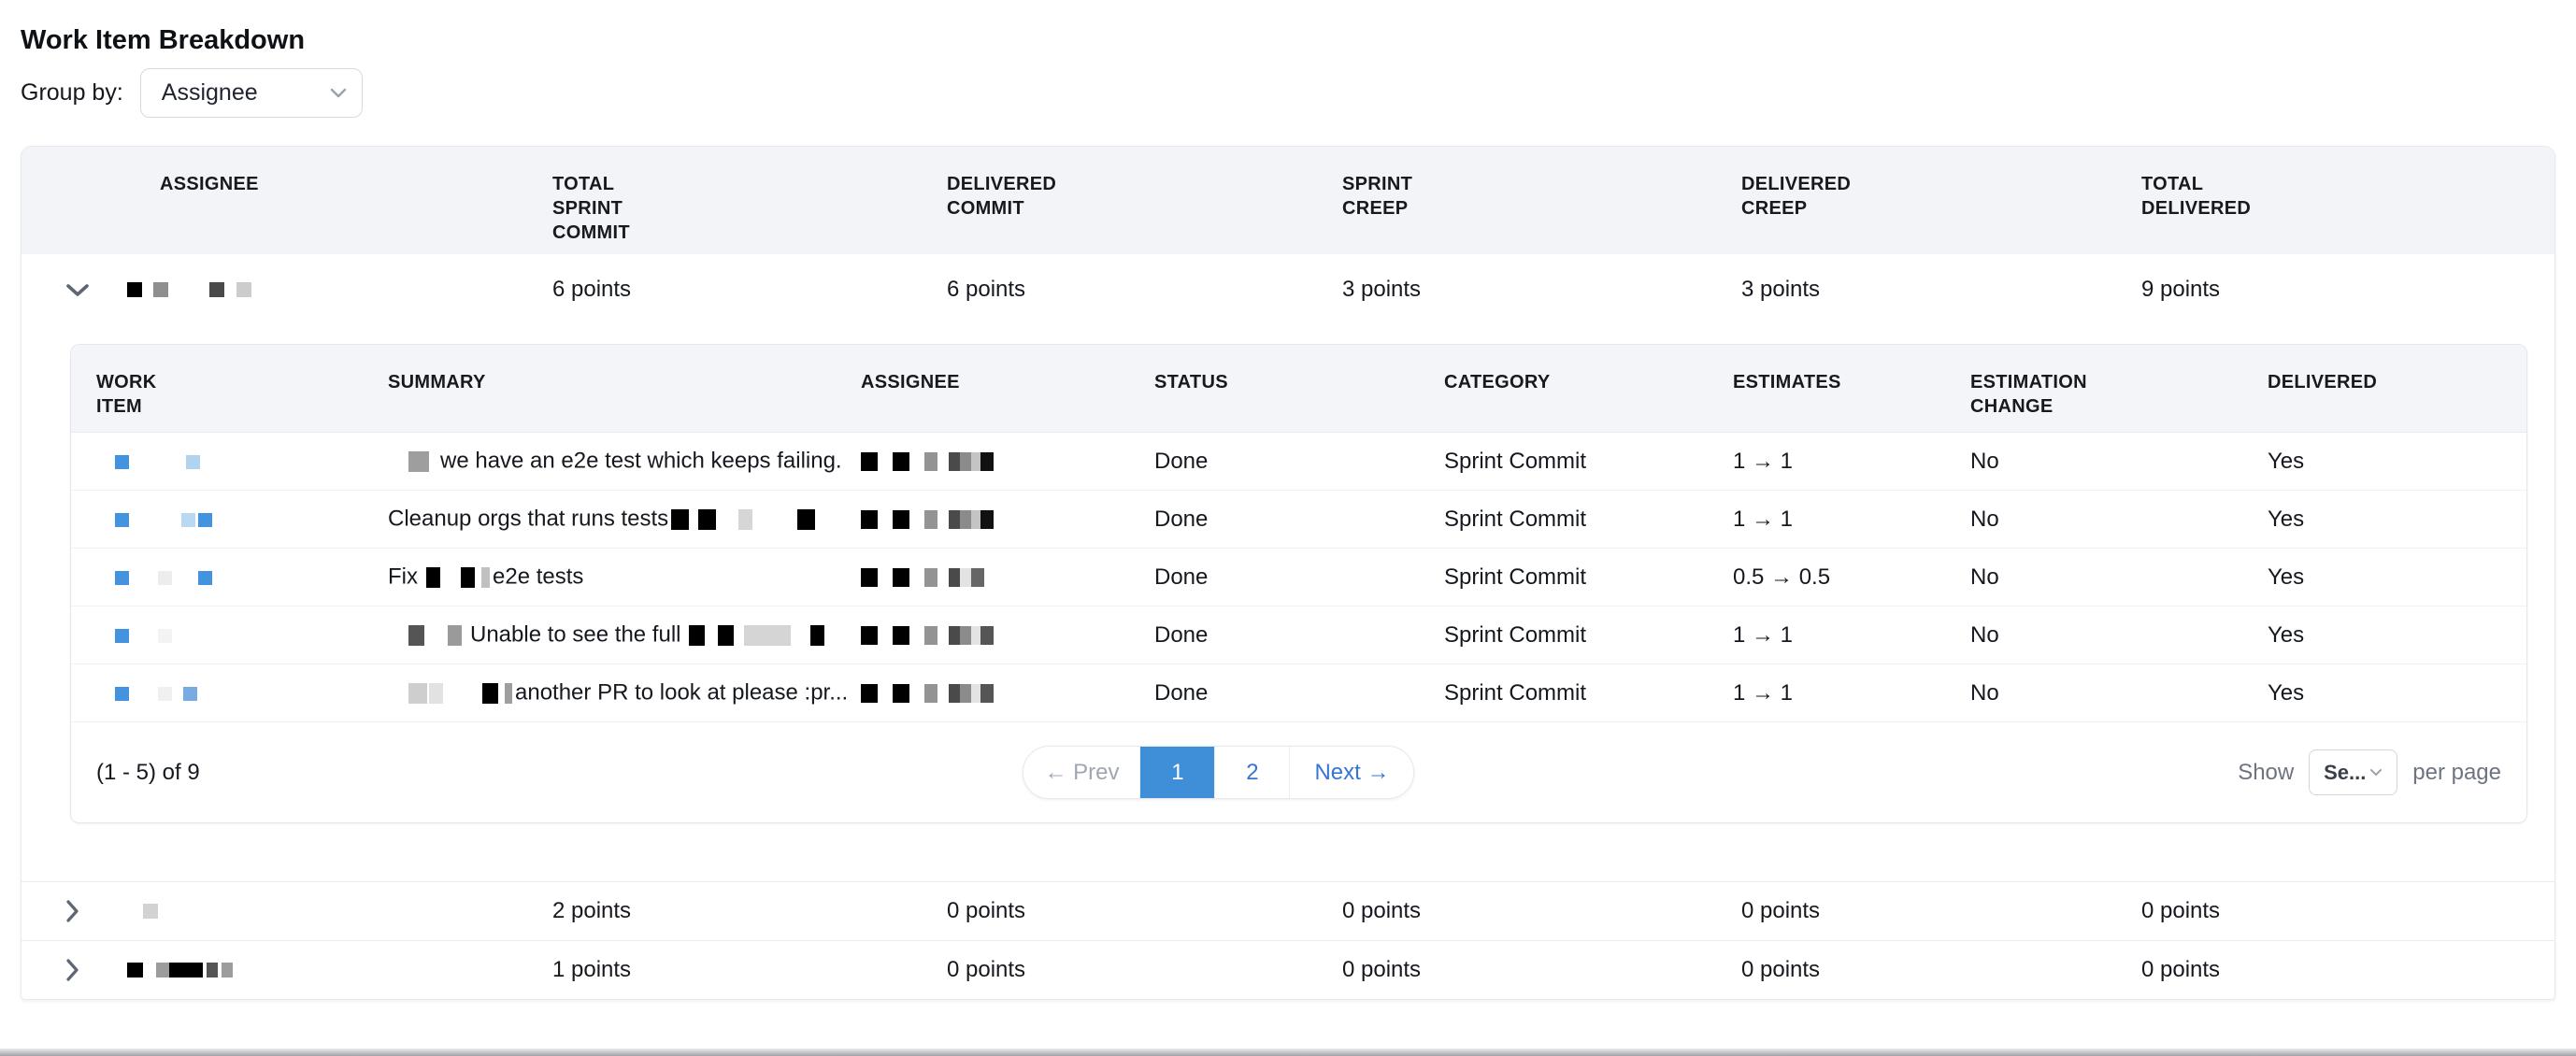 The height and width of the screenshot is (1056, 2576). Describe the element at coordinates (1081, 772) in the screenshot. I see `prev-page-button: ← Prev` at that location.